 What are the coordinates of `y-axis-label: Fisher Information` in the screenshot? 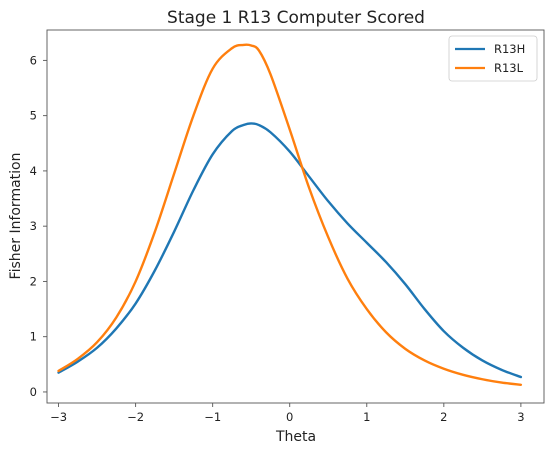 It's located at (16, 216).